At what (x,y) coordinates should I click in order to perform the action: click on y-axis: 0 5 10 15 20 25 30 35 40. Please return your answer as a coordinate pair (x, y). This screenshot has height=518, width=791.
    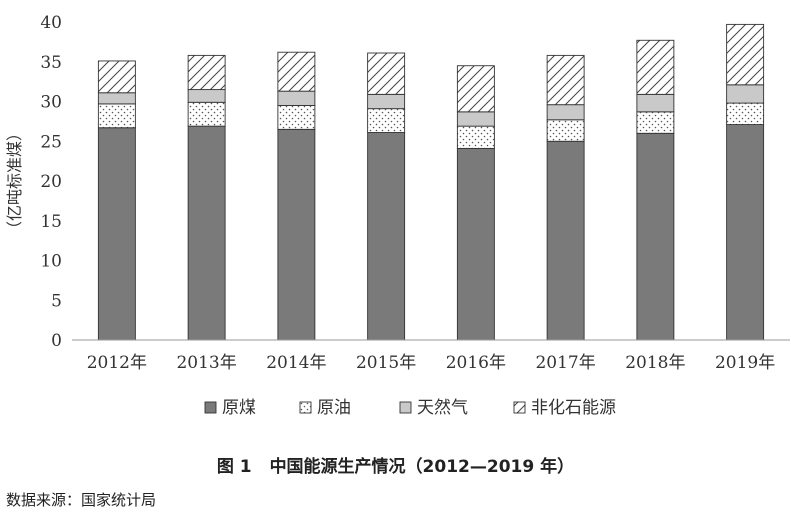
    Looking at the image, I should click on (51, 182).